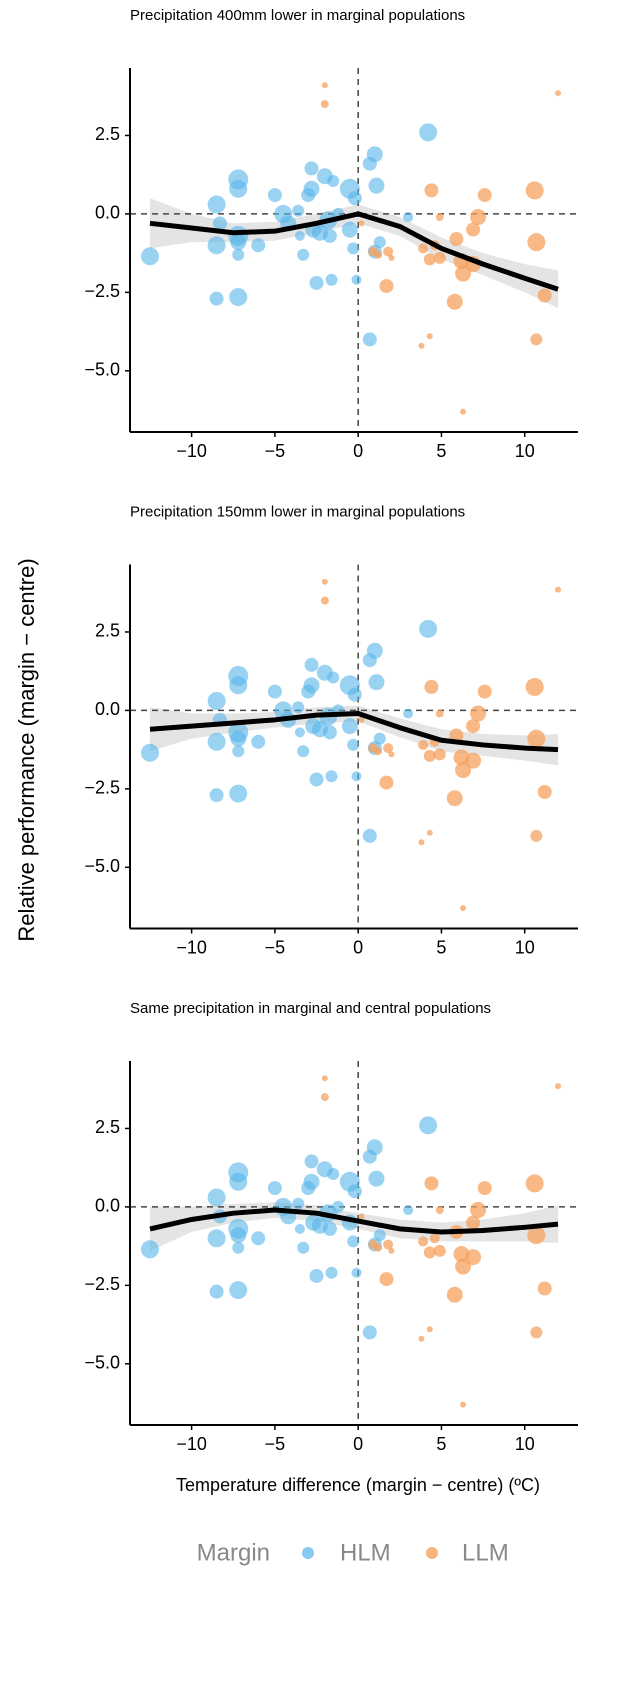 The height and width of the screenshot is (1705, 631). What do you see at coordinates (358, 947) in the screenshot?
I see `x-tick-label: 0` at bounding box center [358, 947].